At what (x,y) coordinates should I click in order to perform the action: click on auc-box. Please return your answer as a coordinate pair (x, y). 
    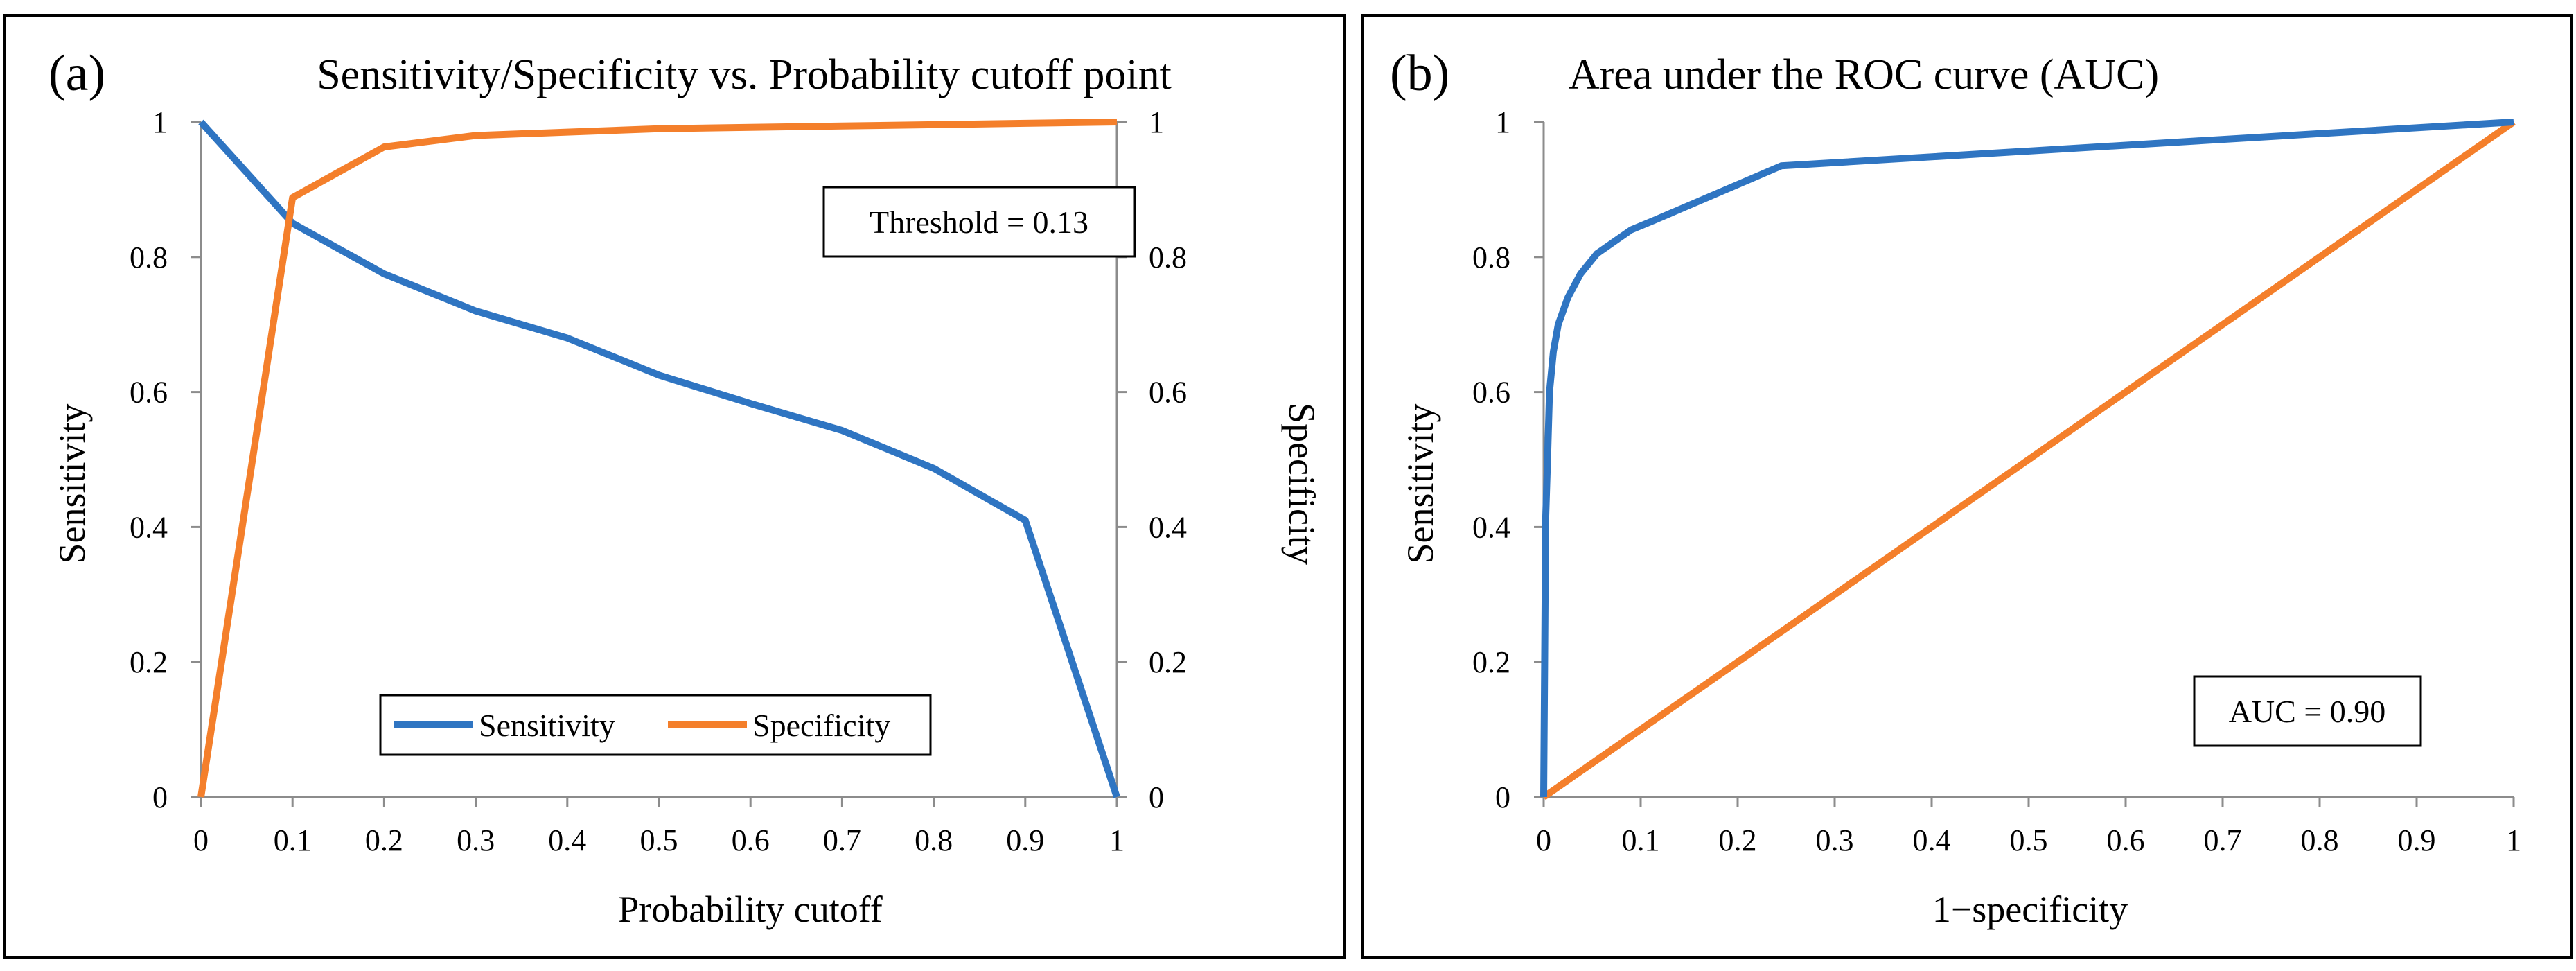
    Looking at the image, I should click on (2307, 711).